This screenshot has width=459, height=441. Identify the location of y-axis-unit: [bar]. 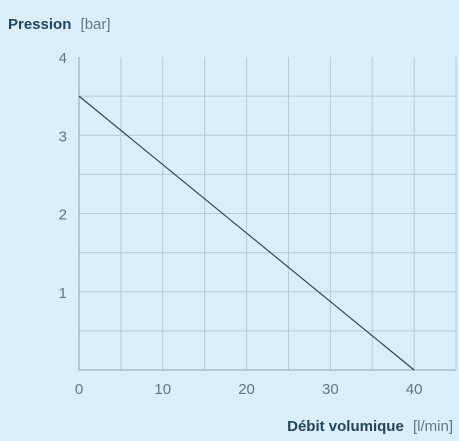
(96, 24).